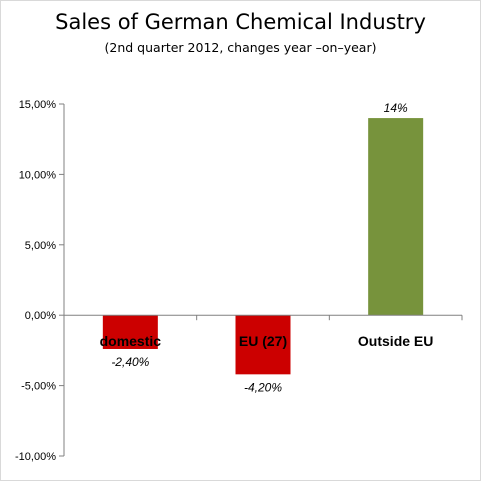 This screenshot has width=481, height=481. I want to click on data-label-2: 14%, so click(396, 108).